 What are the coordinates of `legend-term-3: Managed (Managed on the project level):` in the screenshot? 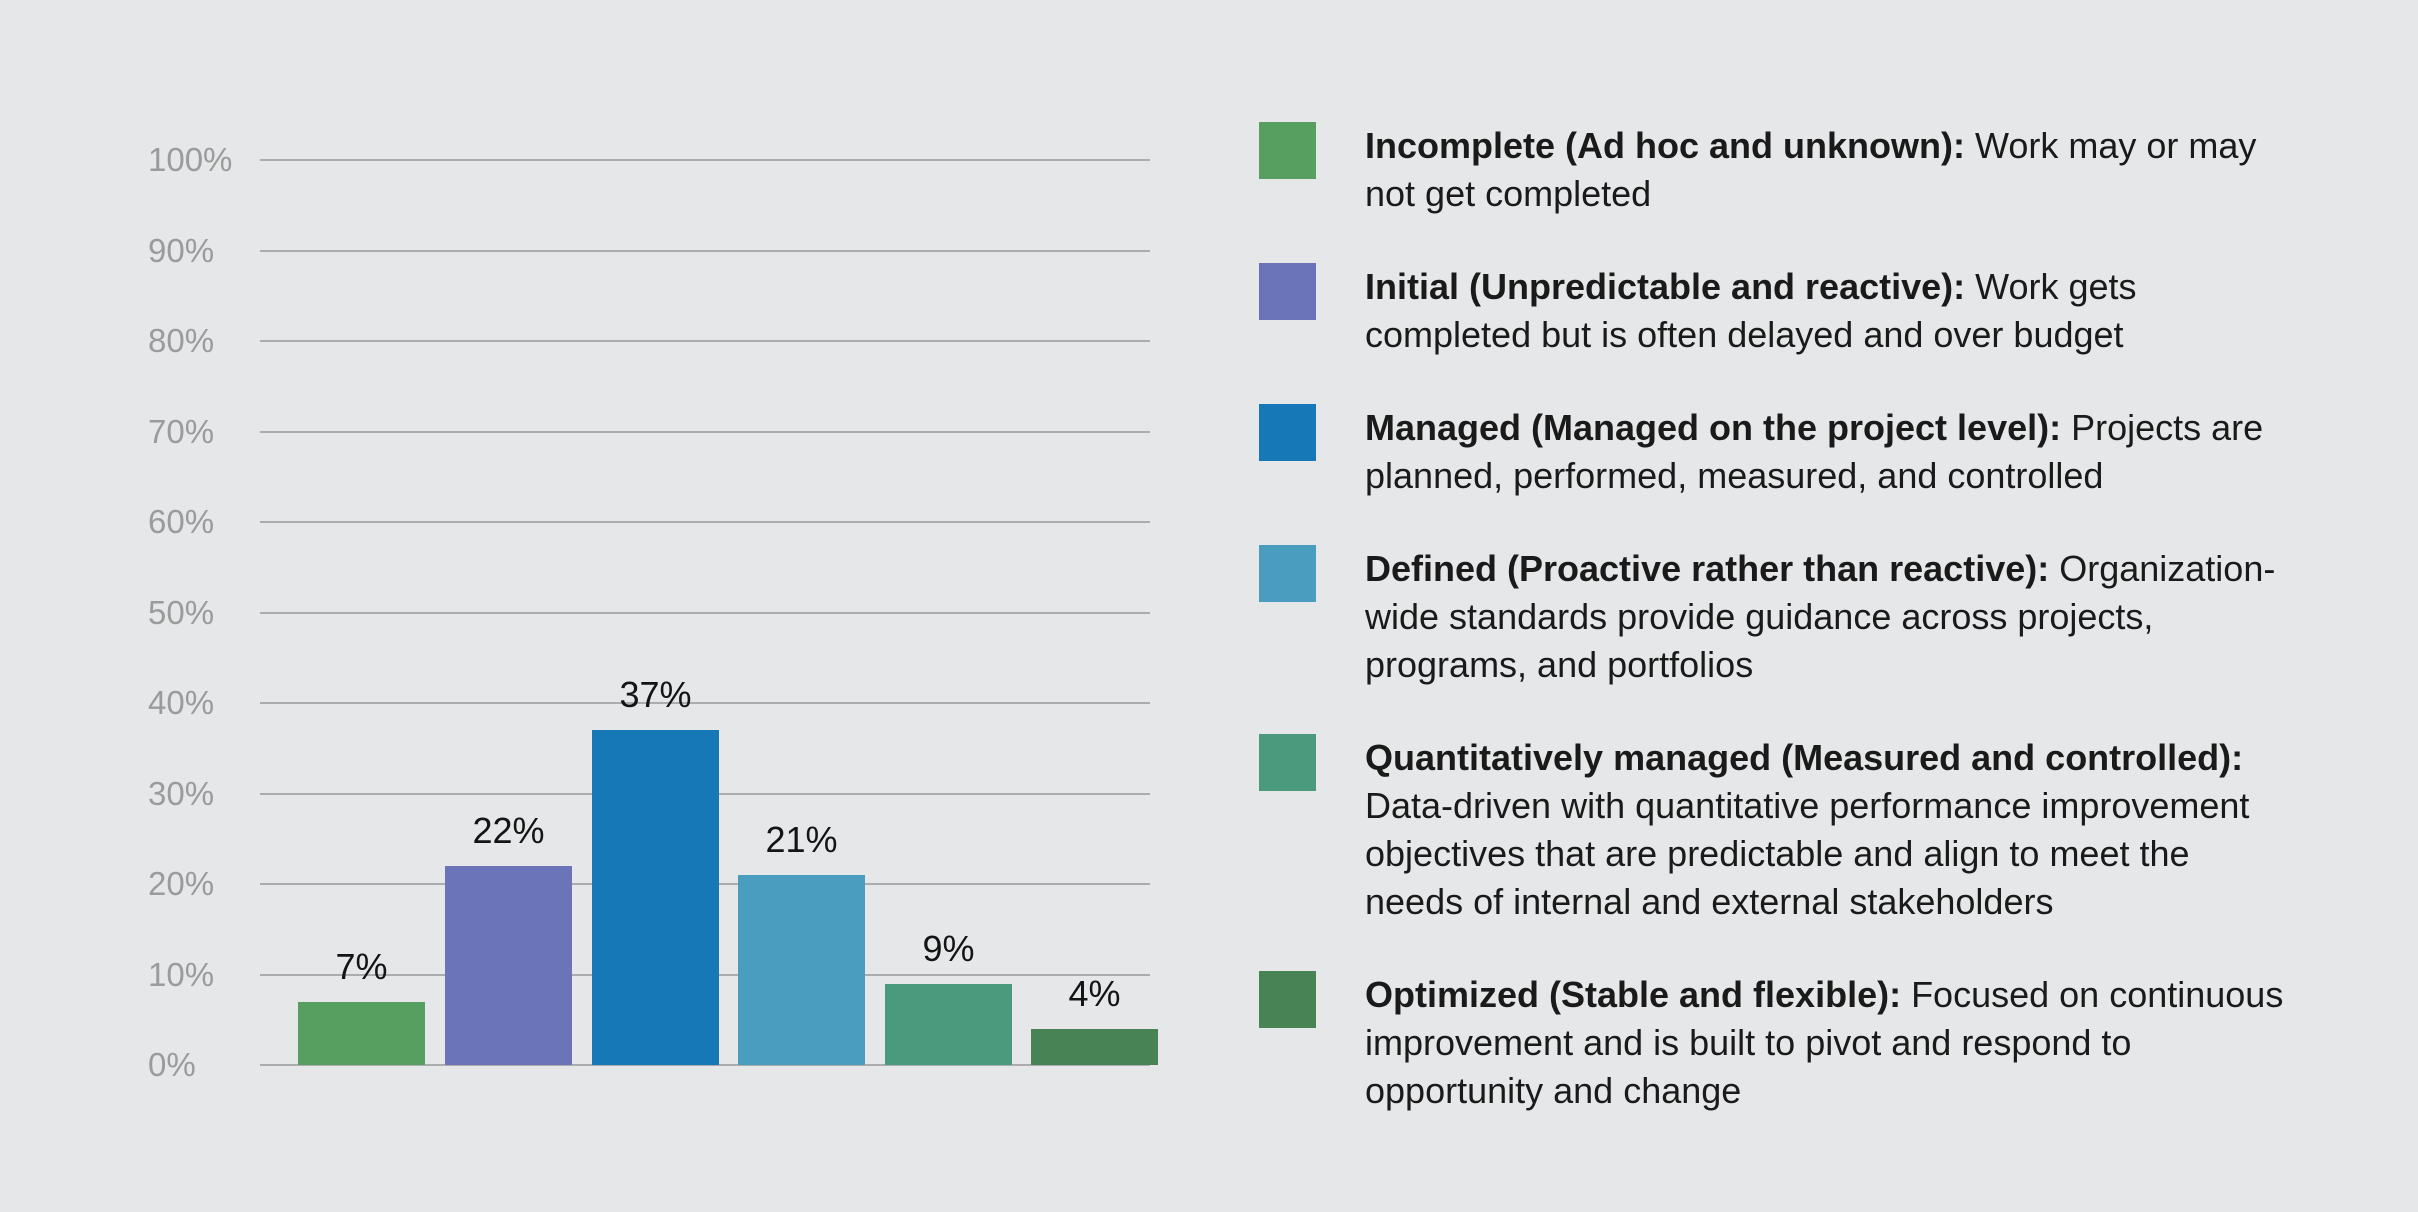 It's located at (1713, 427).